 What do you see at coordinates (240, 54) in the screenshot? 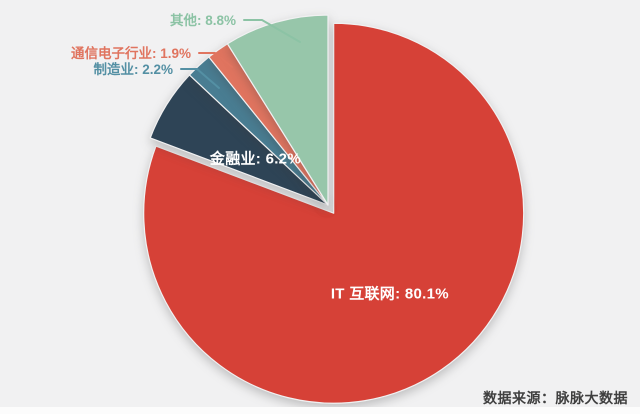
I see `leader-lines-group` at bounding box center [240, 54].